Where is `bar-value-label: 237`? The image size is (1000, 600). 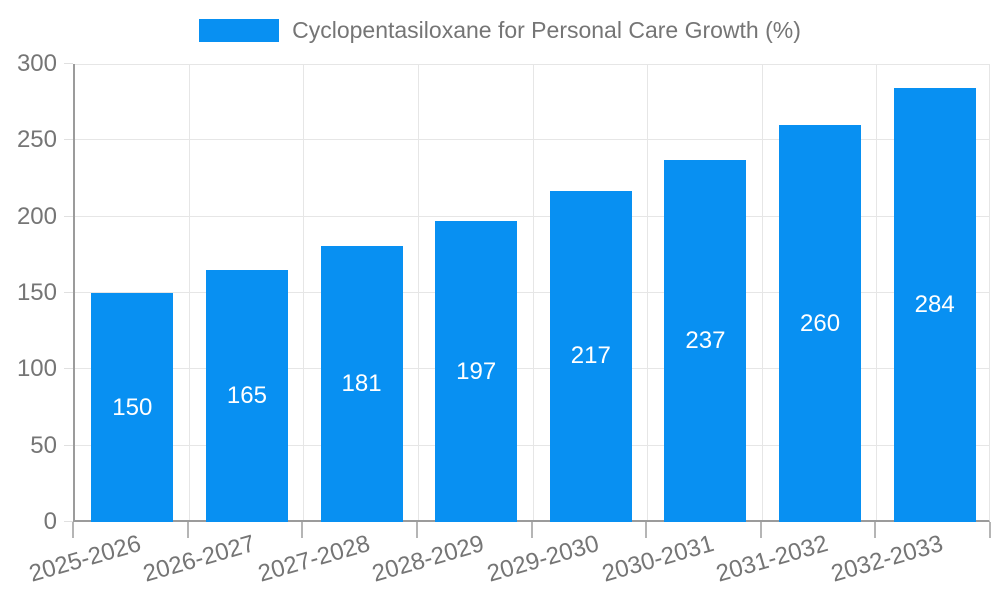
bar-value-label: 237 is located at coordinates (705, 341).